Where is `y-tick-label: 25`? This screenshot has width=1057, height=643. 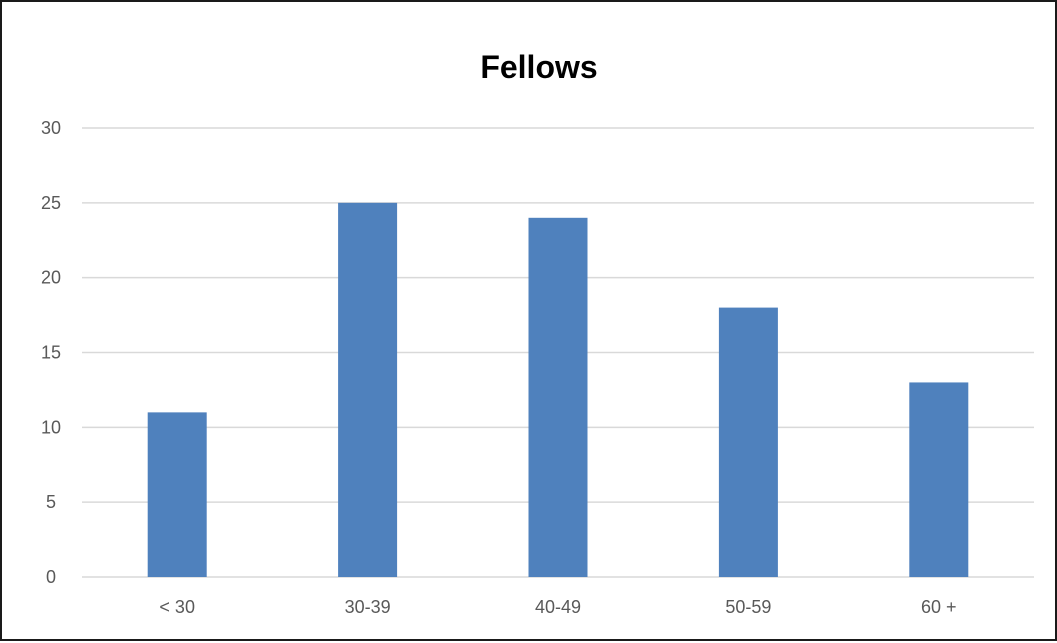
y-tick-label: 25 is located at coordinates (51, 203).